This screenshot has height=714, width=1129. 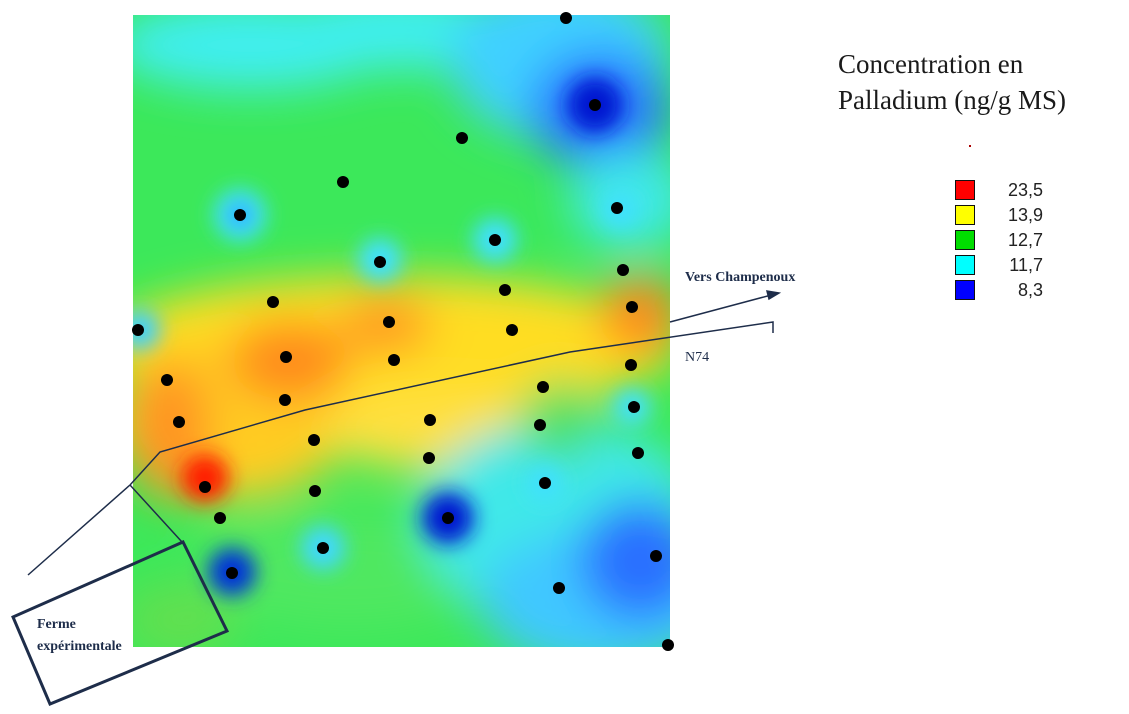 What do you see at coordinates (79, 636) in the screenshot?
I see `ferme-experimentale-label: Ferme expérimentale` at bounding box center [79, 636].